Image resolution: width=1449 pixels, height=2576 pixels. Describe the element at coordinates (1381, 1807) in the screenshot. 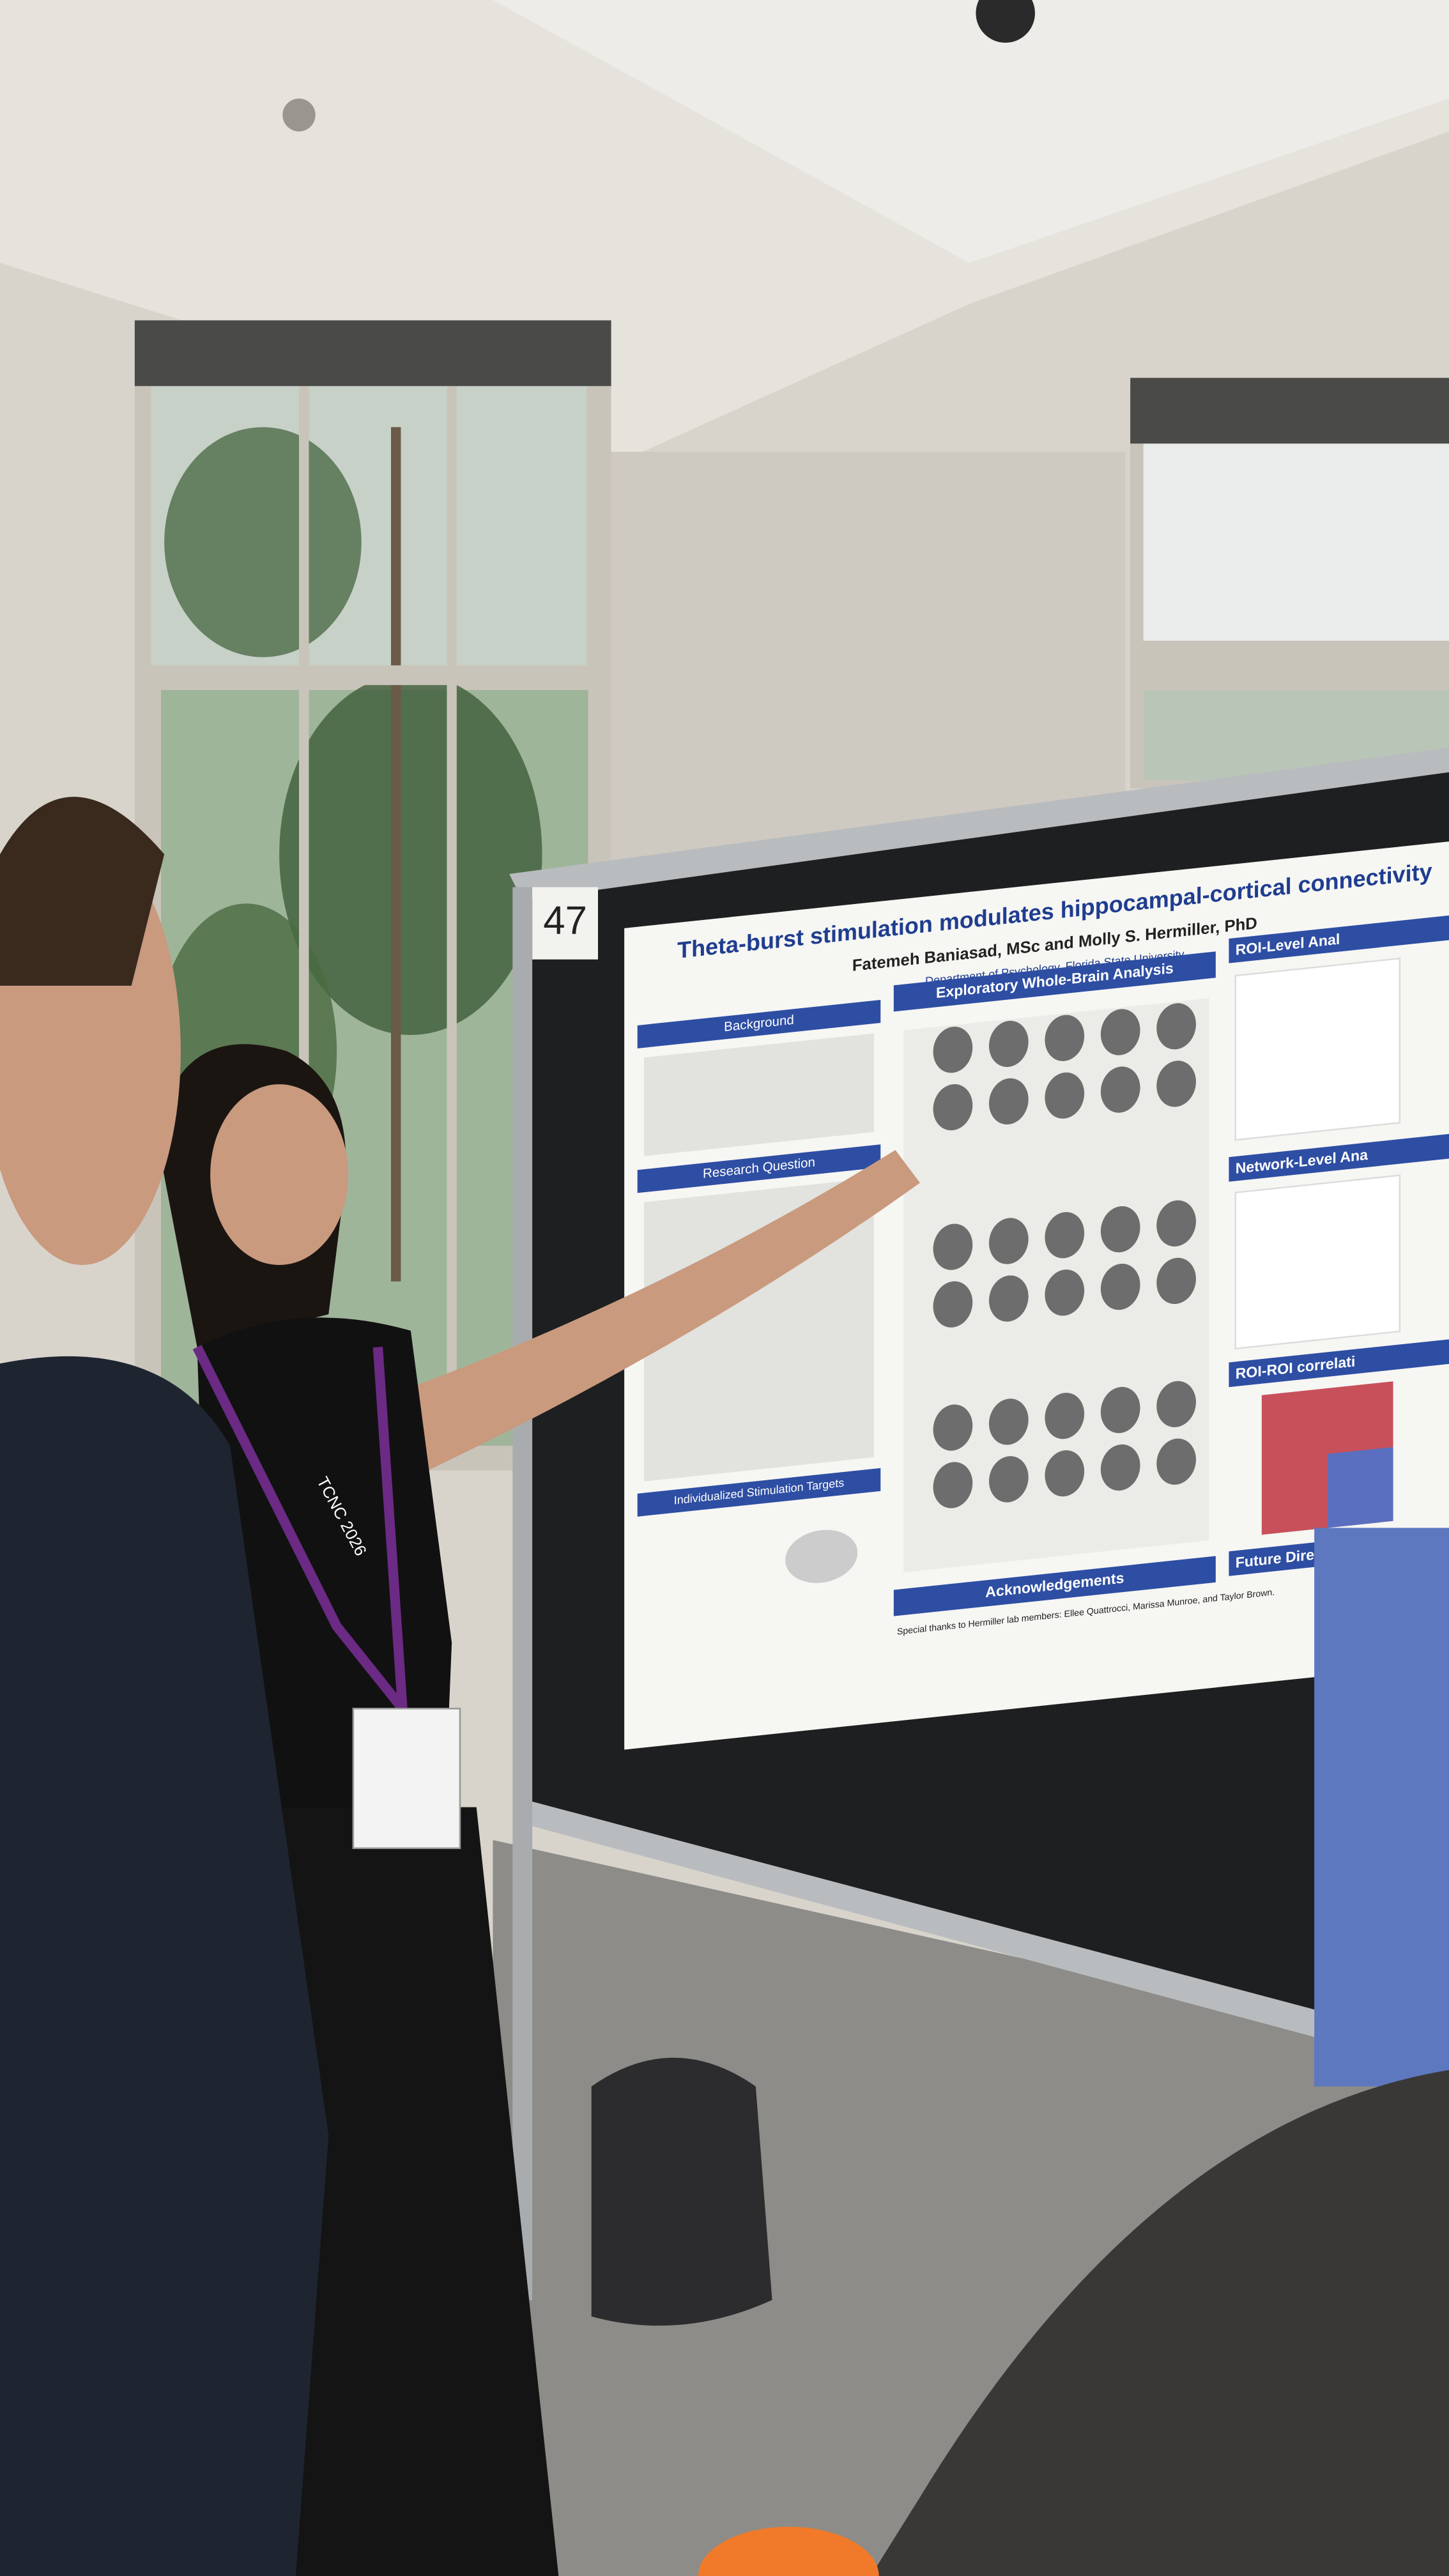

I see `plaid-shirt` at that location.